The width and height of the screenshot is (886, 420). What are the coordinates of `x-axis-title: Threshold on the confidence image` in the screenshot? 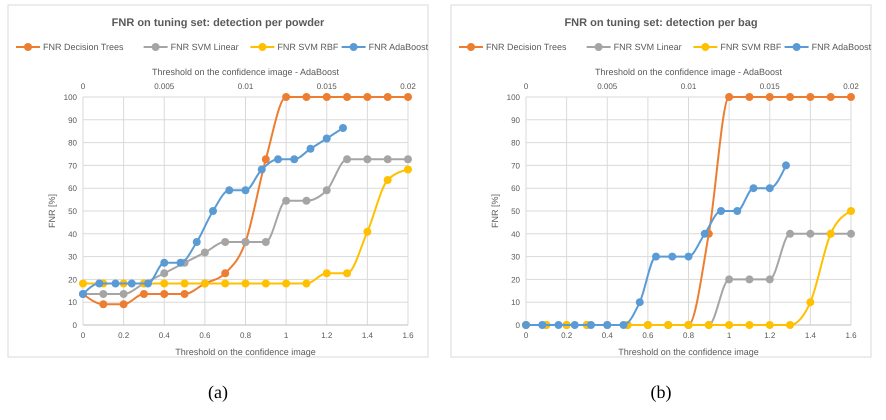 It's located at (245, 352).